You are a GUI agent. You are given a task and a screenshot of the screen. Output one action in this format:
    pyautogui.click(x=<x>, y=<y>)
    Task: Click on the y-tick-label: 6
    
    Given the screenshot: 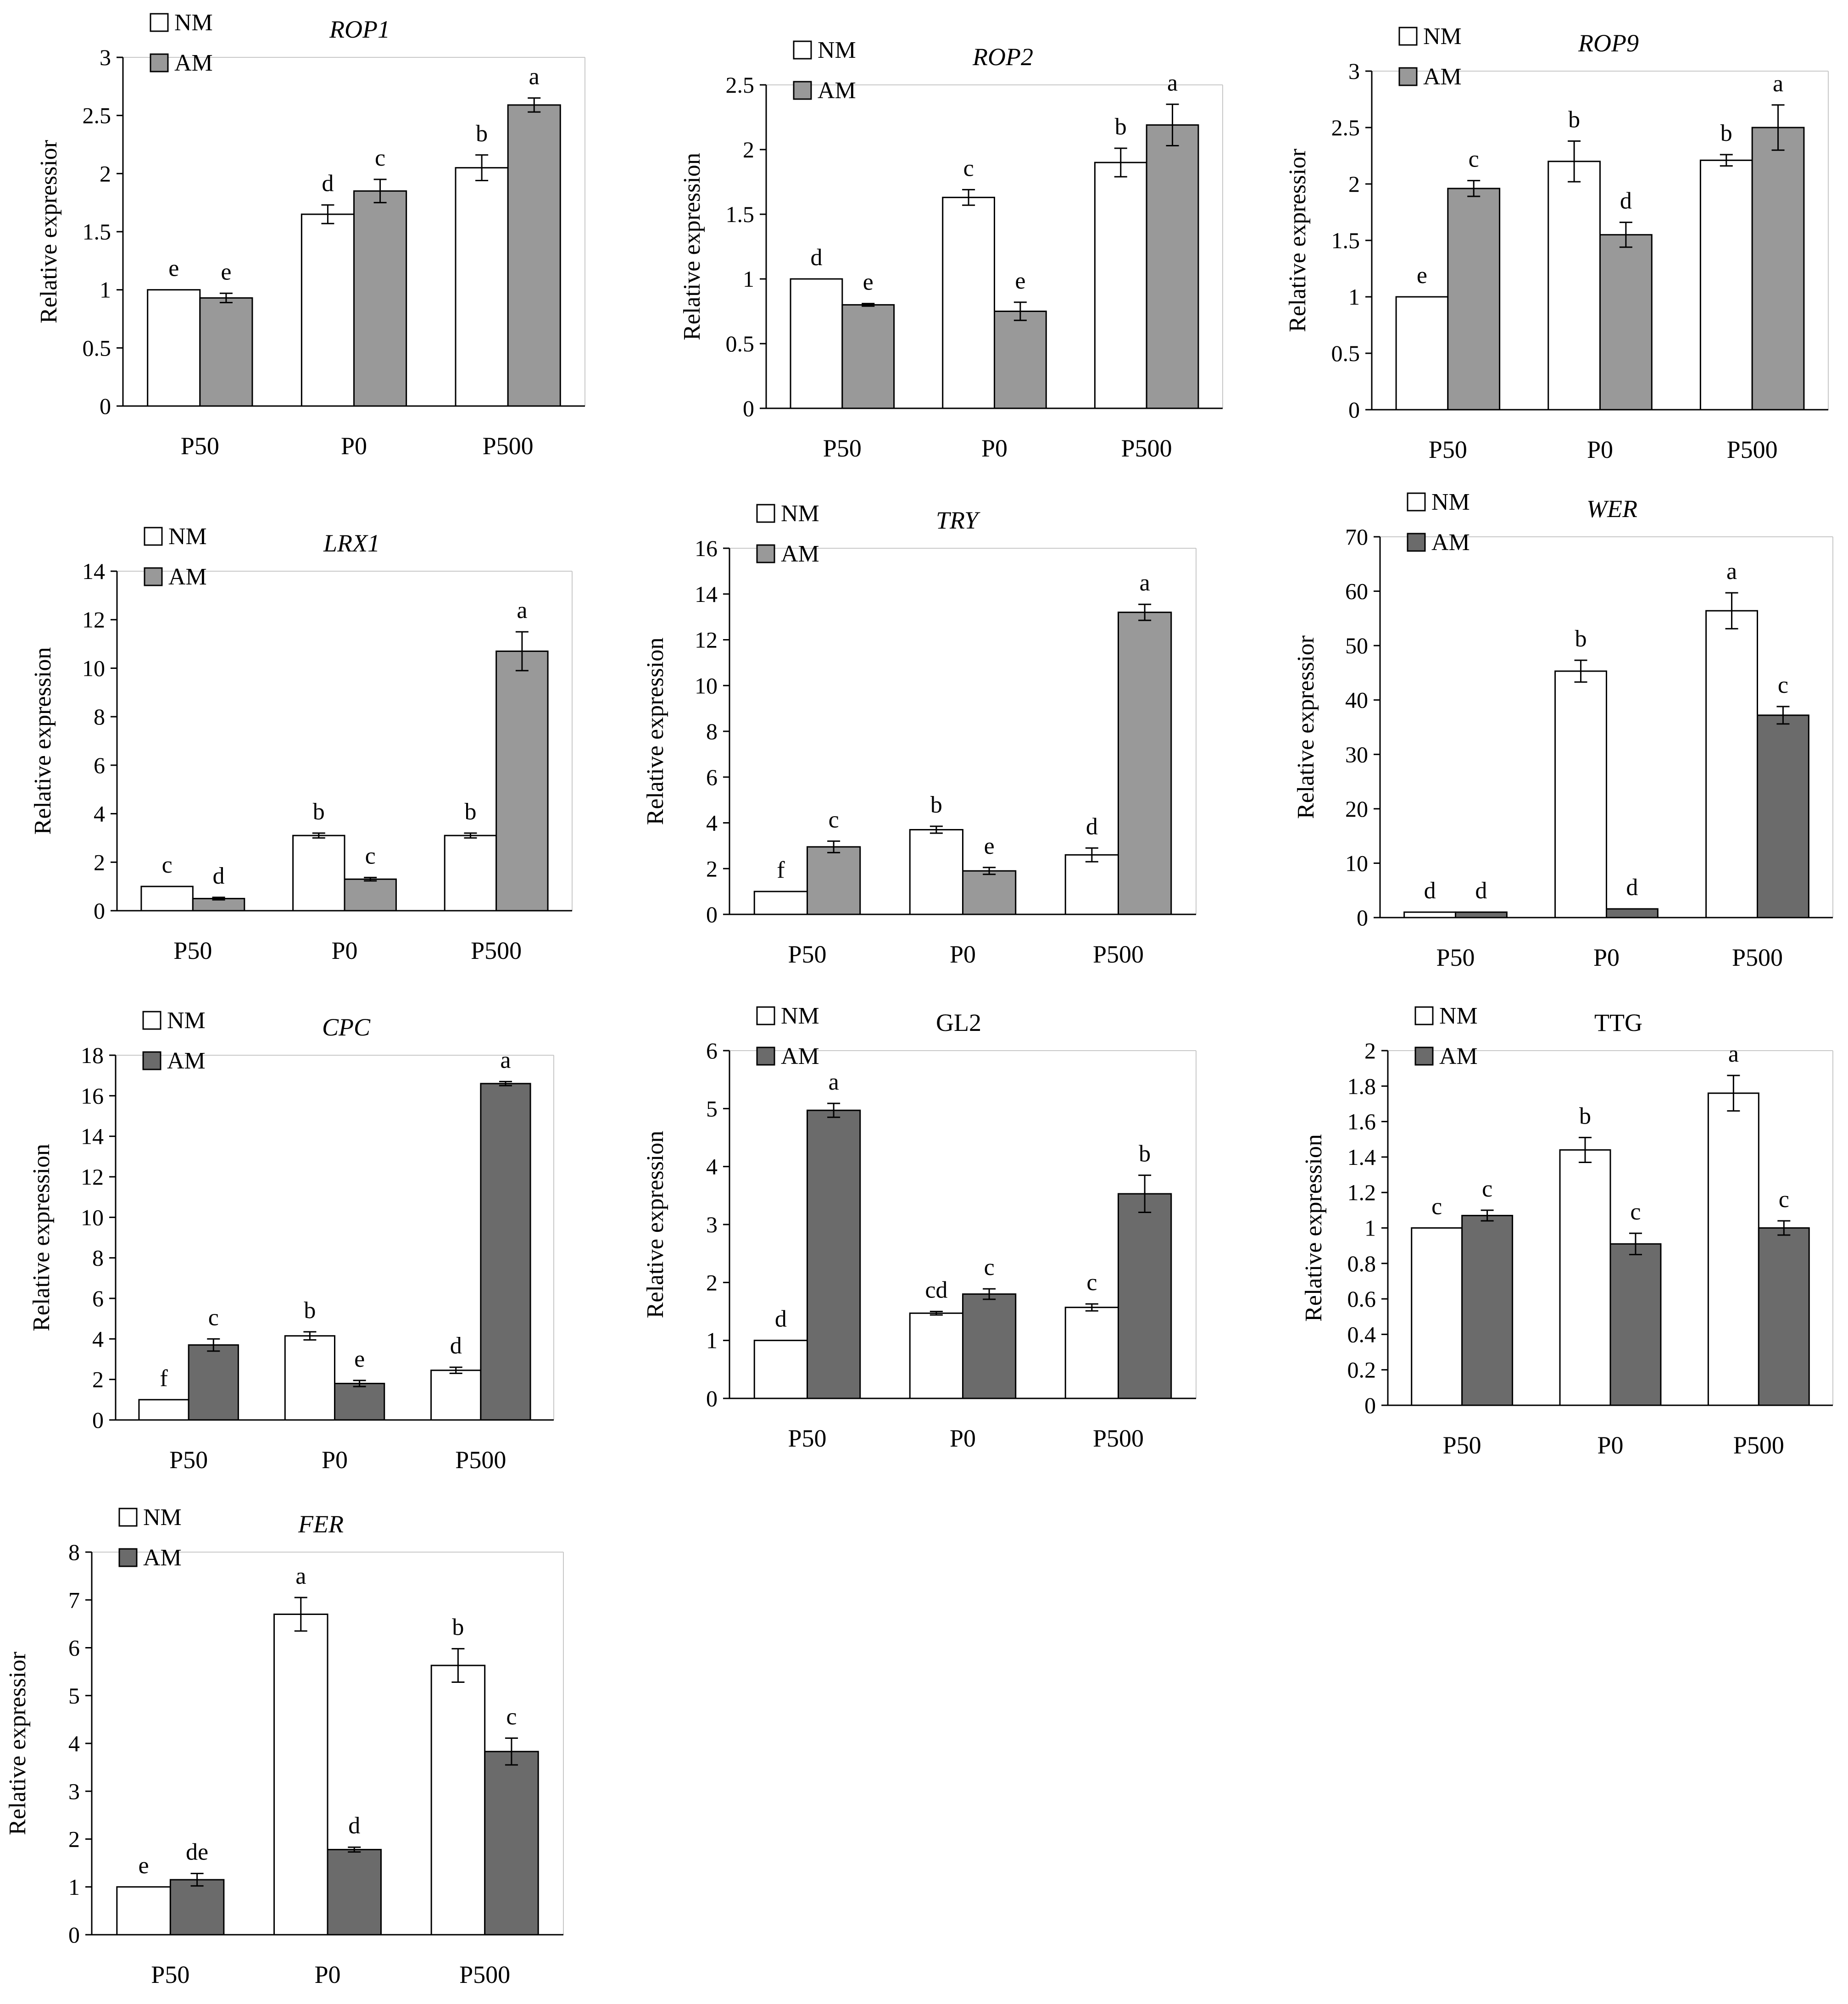 What is the action you would take?
    pyautogui.click(x=100, y=765)
    